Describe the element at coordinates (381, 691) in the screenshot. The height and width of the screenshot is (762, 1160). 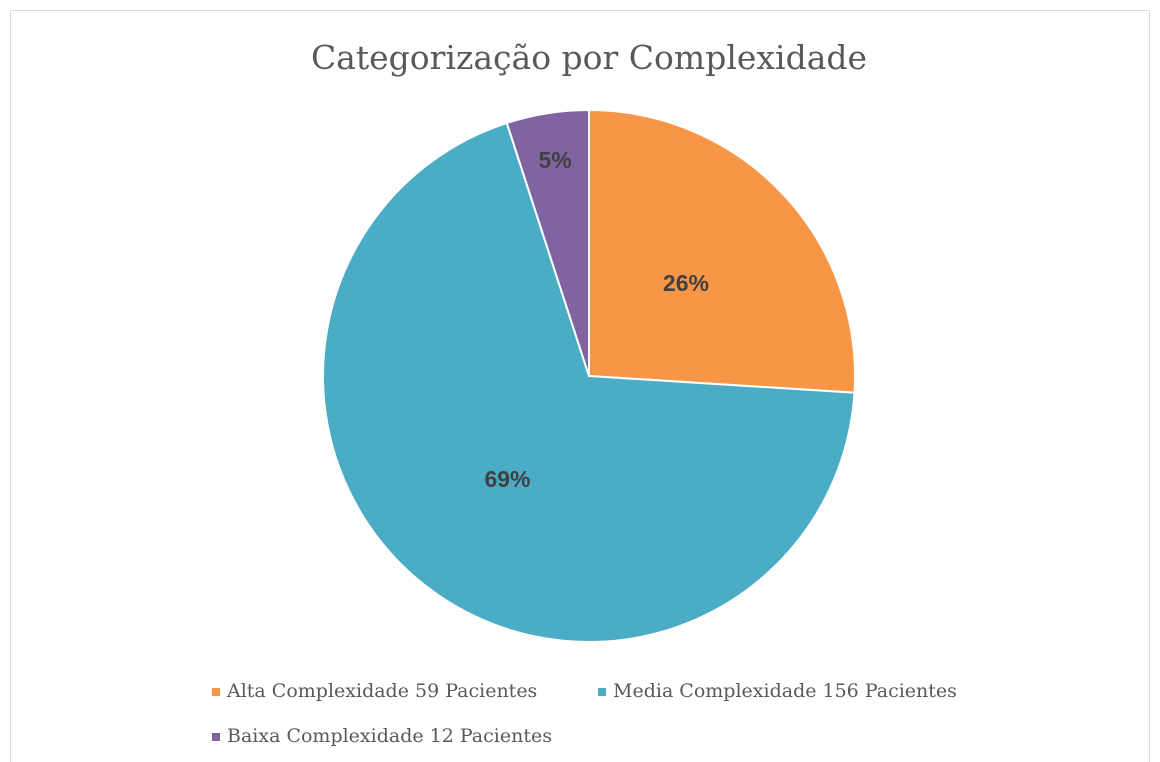
I see `legend-label: Alta Complexidade 59 Pacientes` at that location.